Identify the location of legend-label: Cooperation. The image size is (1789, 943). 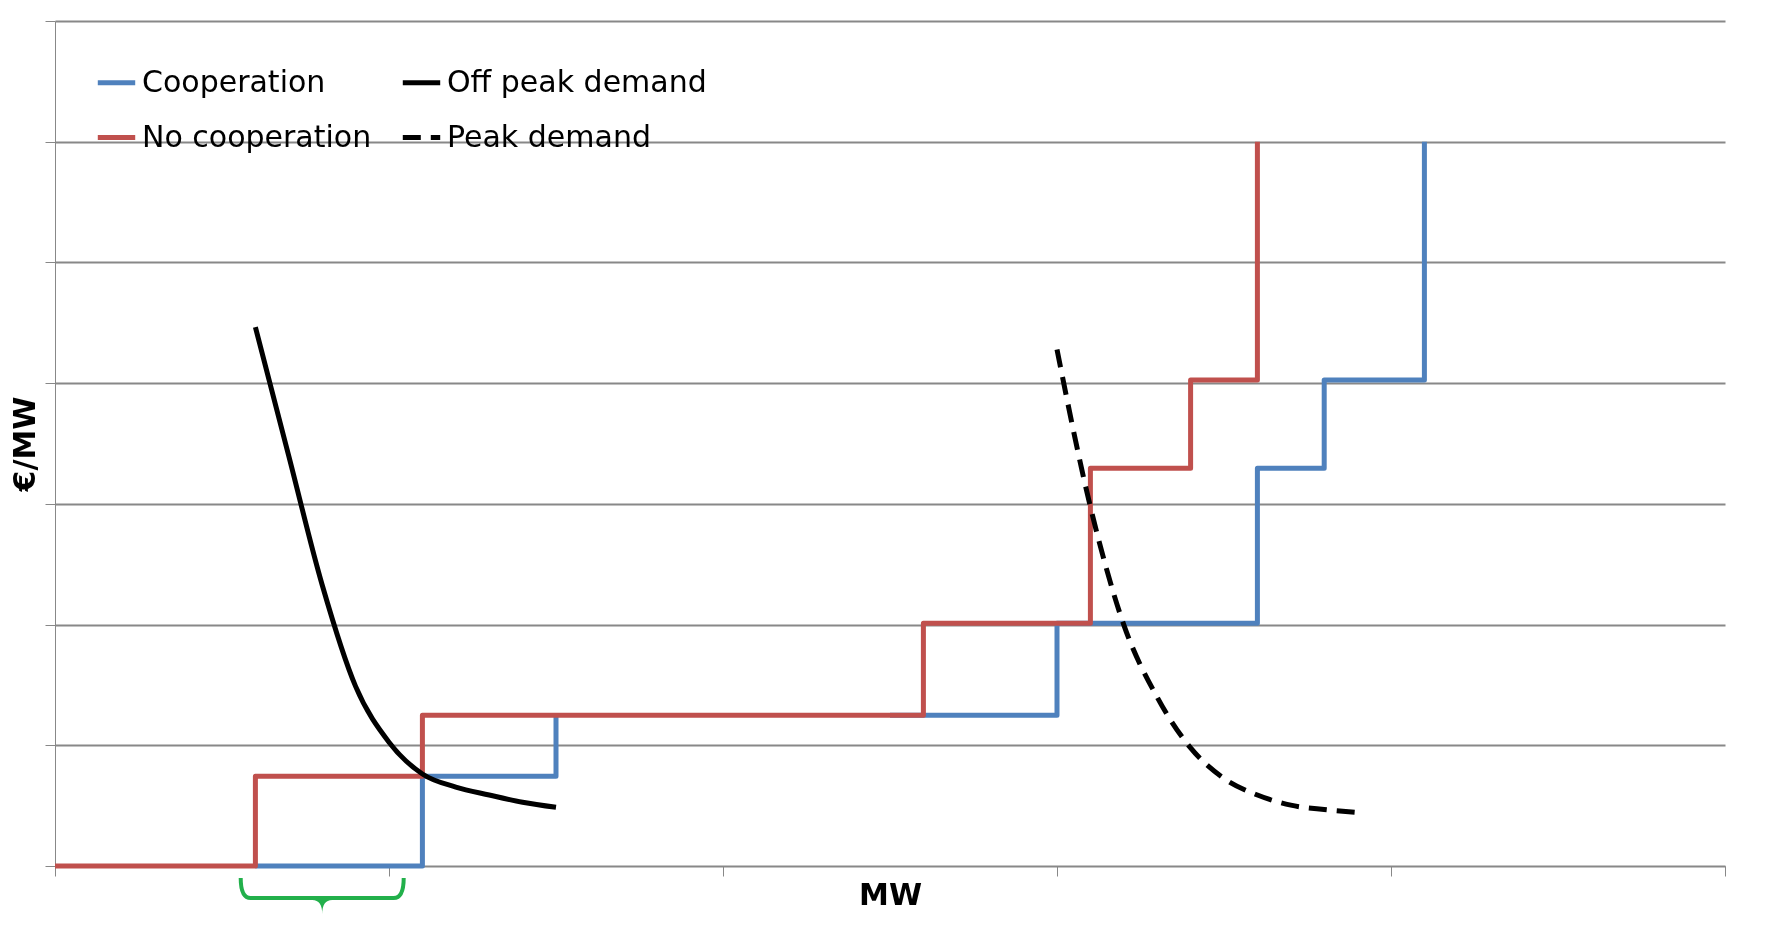
(234, 81).